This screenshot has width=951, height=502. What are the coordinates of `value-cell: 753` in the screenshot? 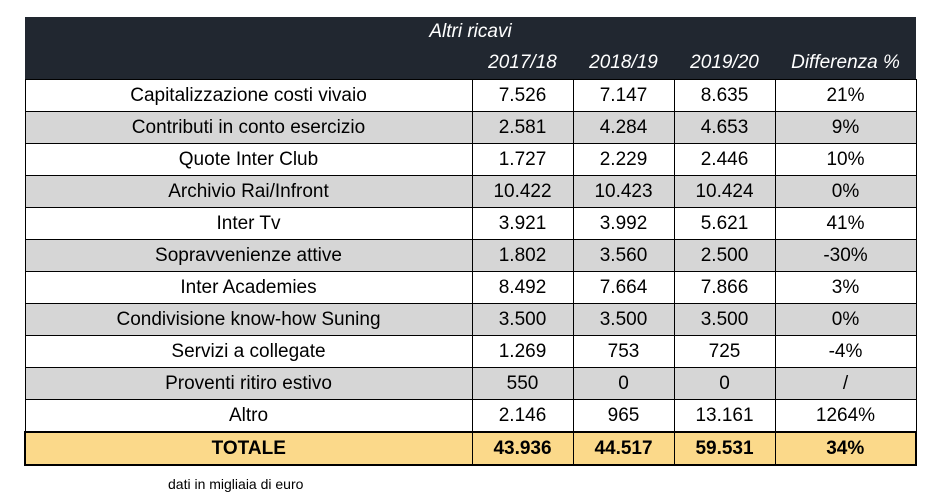 It's located at (623, 351).